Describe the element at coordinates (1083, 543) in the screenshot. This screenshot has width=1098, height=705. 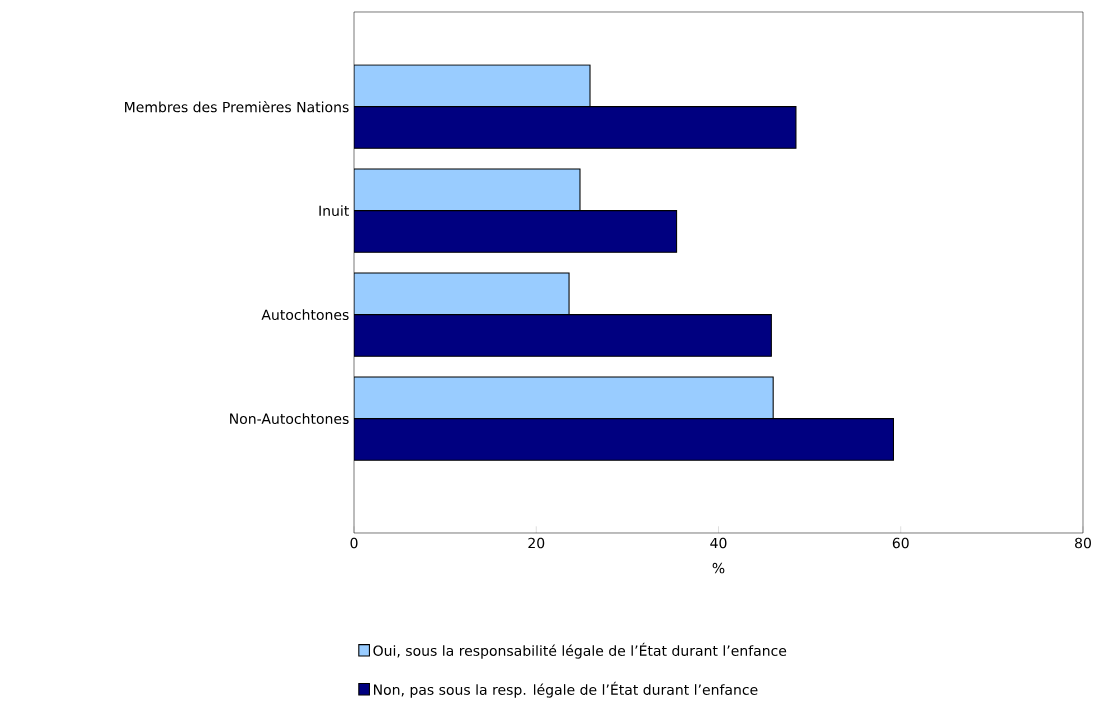
I see `x-tick-label: 80` at that location.